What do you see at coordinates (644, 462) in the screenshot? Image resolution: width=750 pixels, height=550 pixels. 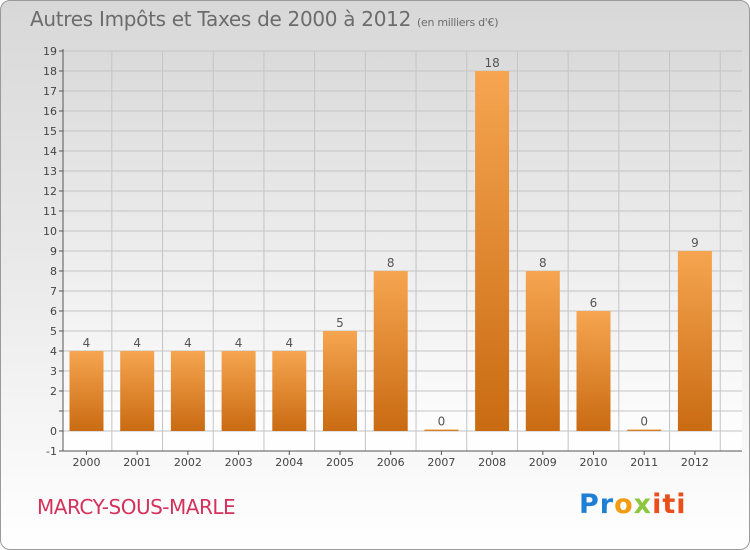 I see `x-tick-label: 2011` at bounding box center [644, 462].